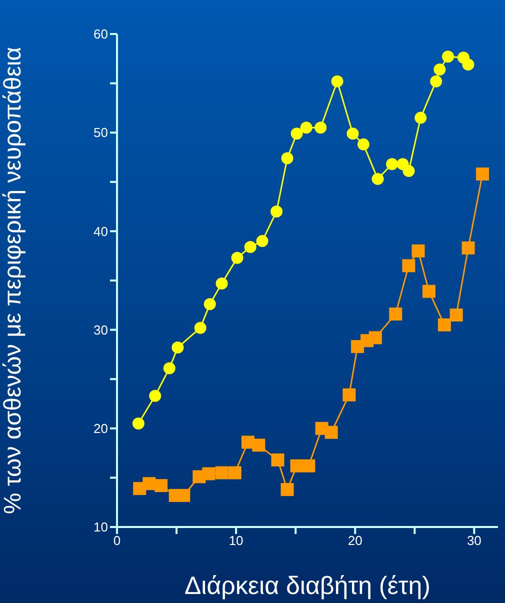 This screenshot has width=505, height=603. I want to click on y-tick-label: 30, so click(101, 330).